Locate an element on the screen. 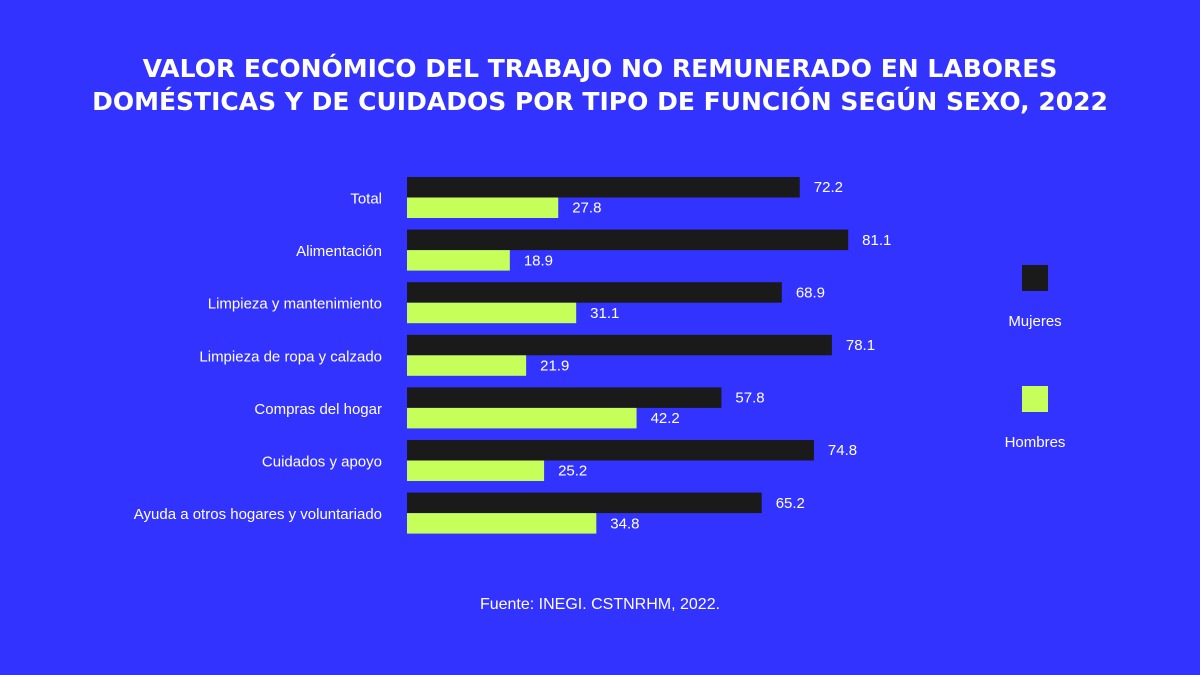 Image resolution: width=1200 pixels, height=675 pixels. legend-item-mujeres: Mujeres is located at coordinates (1035, 297).